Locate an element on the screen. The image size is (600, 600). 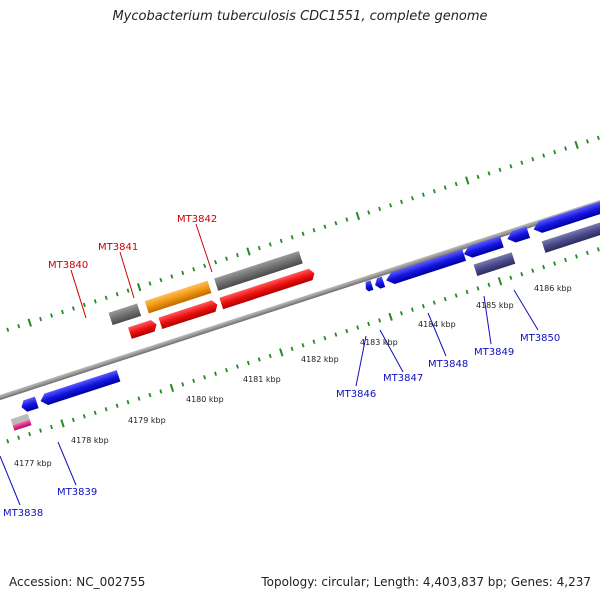
leader-mt3841 is located at coordinates (127, 275).